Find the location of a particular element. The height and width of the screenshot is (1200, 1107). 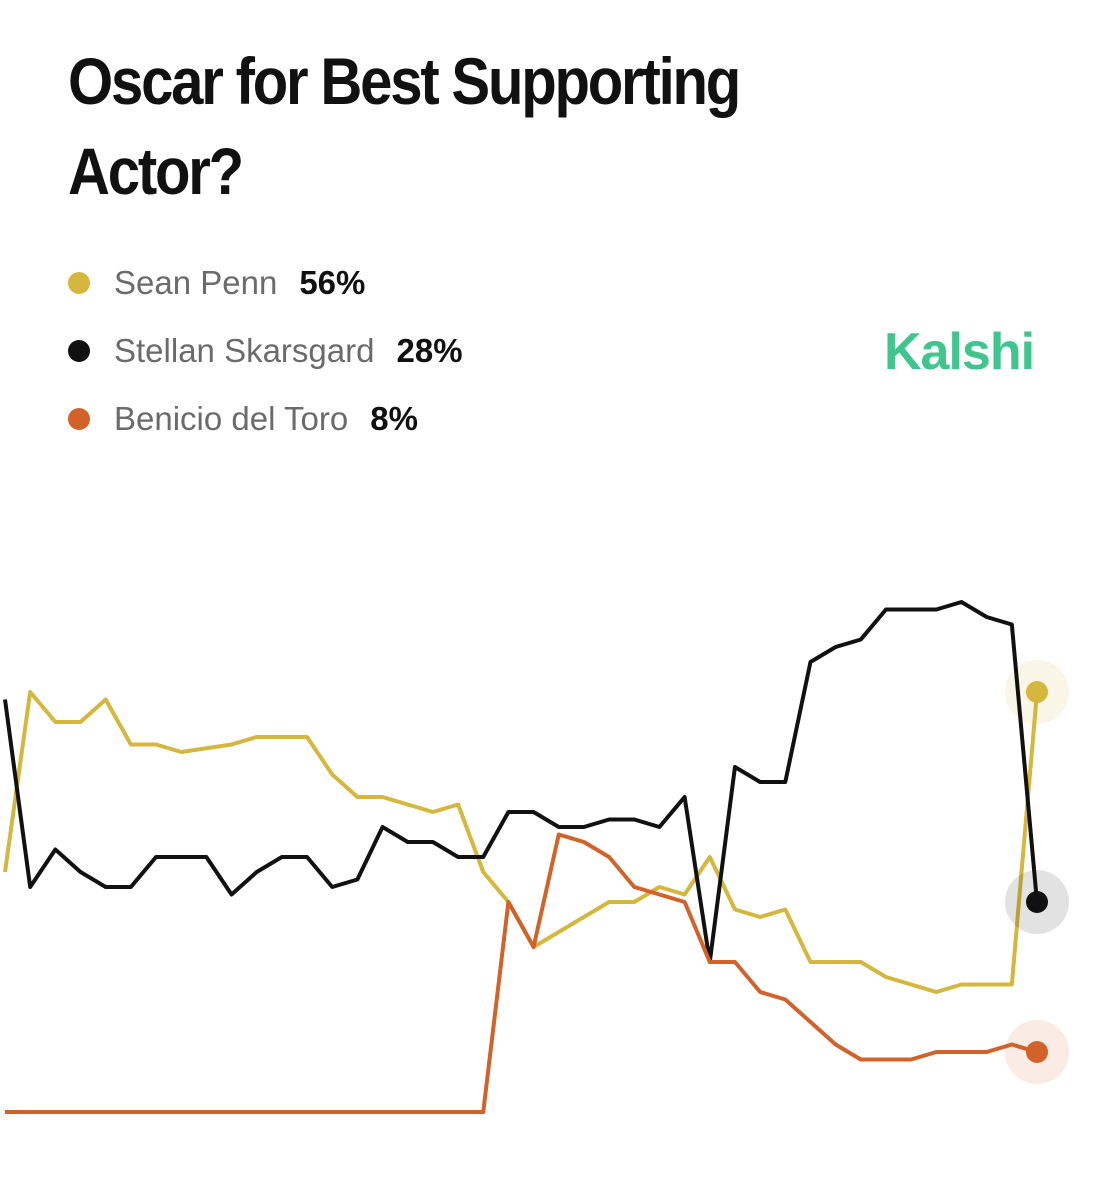

legend-entry: Sean Penn 56% is located at coordinates (216, 283).